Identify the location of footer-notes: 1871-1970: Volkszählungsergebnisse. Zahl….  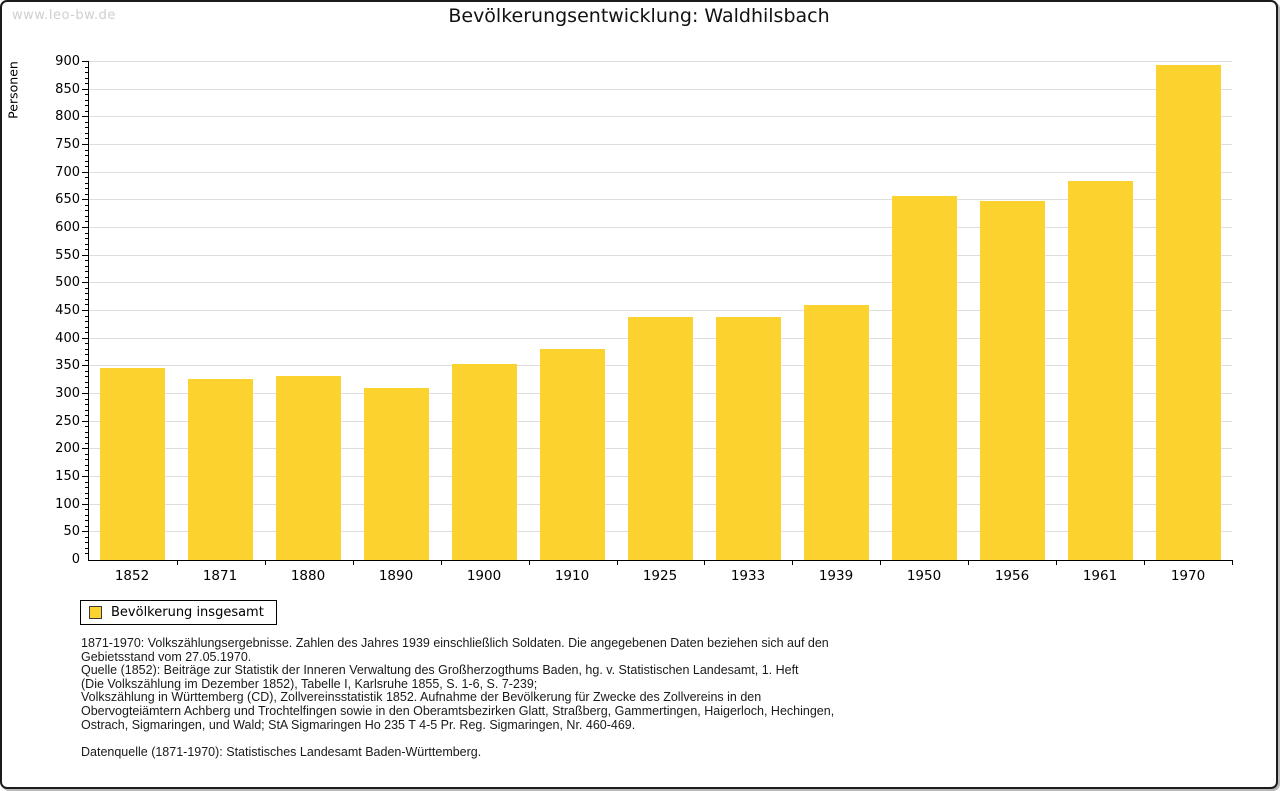
(641, 698).